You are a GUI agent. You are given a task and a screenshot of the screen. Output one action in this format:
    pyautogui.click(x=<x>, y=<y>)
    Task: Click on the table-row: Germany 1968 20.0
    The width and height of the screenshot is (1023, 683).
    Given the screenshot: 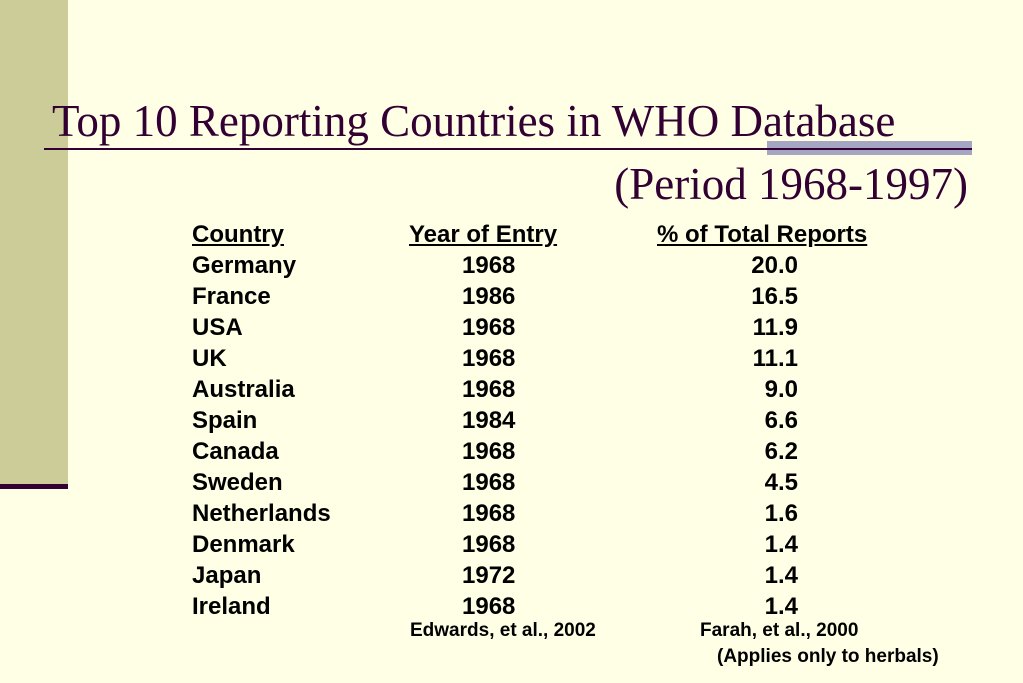 What is the action you would take?
    pyautogui.click(x=511, y=265)
    